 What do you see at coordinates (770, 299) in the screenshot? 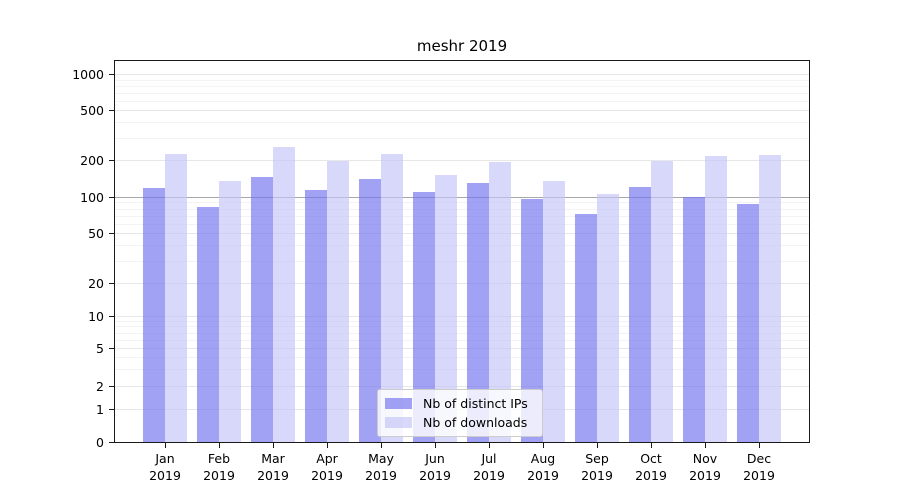
I see `bar-downloads-dec` at bounding box center [770, 299].